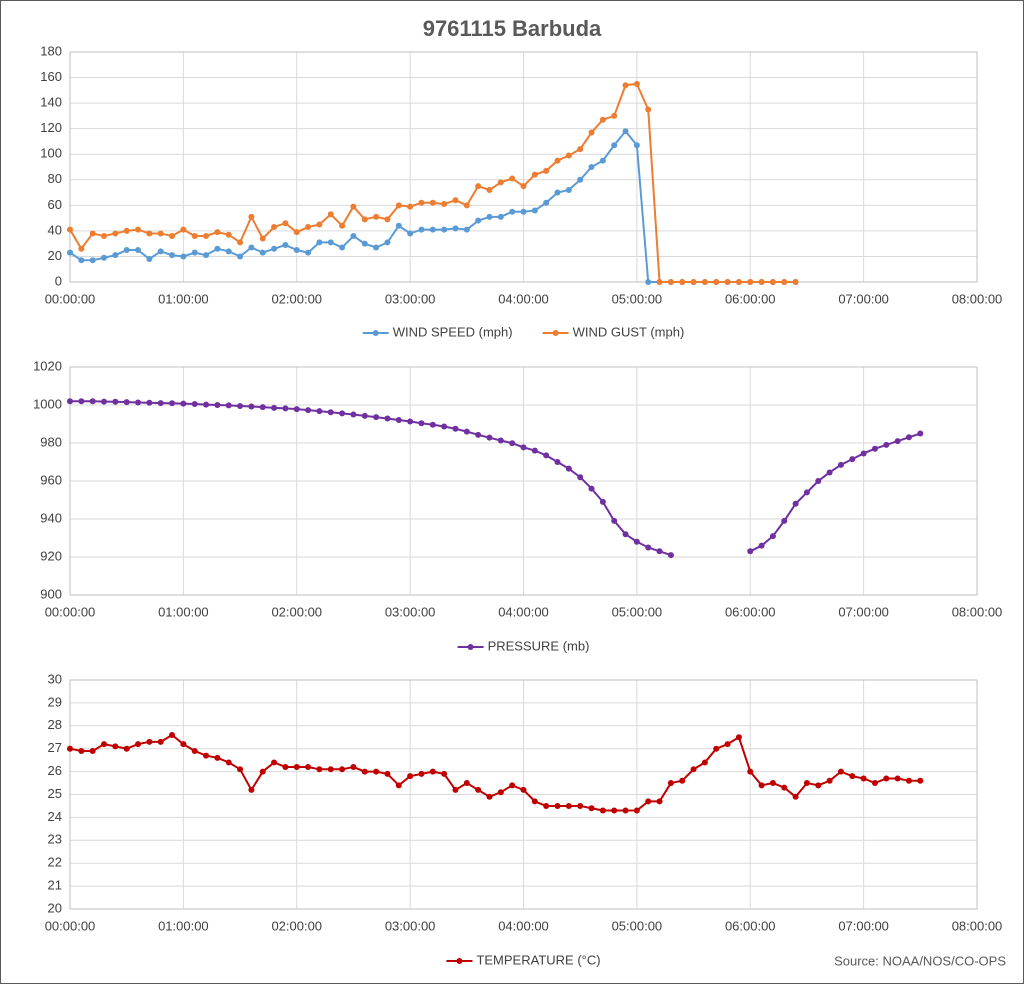 Image resolution: width=1024 pixels, height=984 pixels. Describe the element at coordinates (495, 772) in the screenshot. I see `series-line` at that location.